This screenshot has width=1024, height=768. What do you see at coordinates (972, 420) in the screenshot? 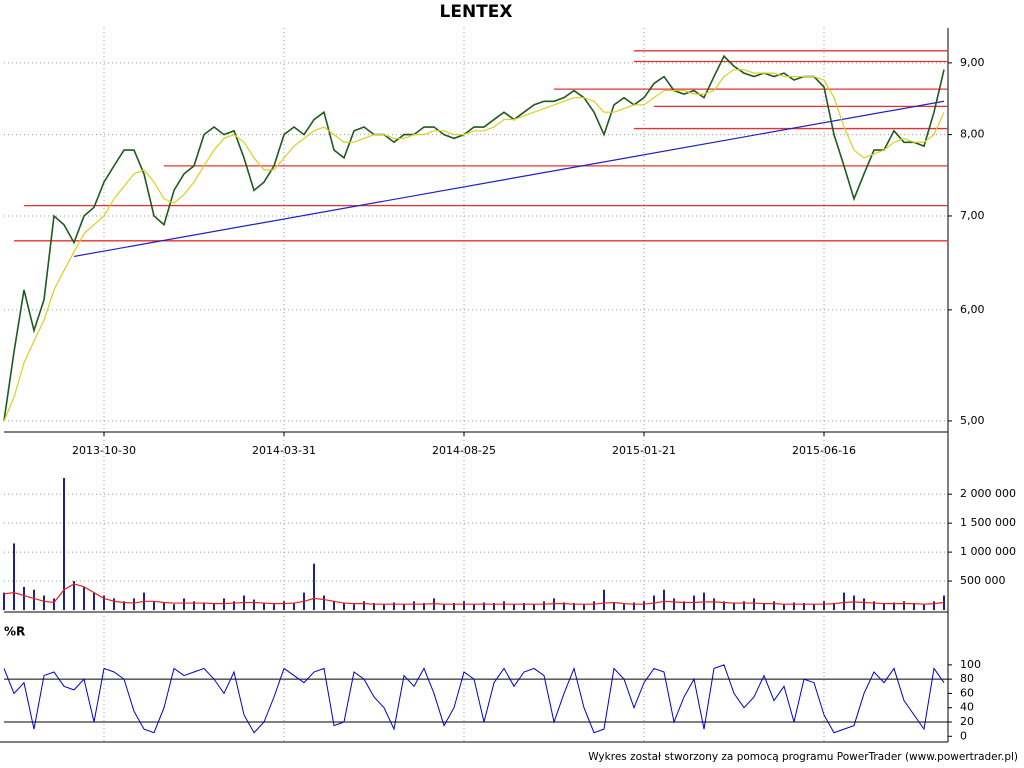
I see `y-tick-label: 5,00` at bounding box center [972, 420].